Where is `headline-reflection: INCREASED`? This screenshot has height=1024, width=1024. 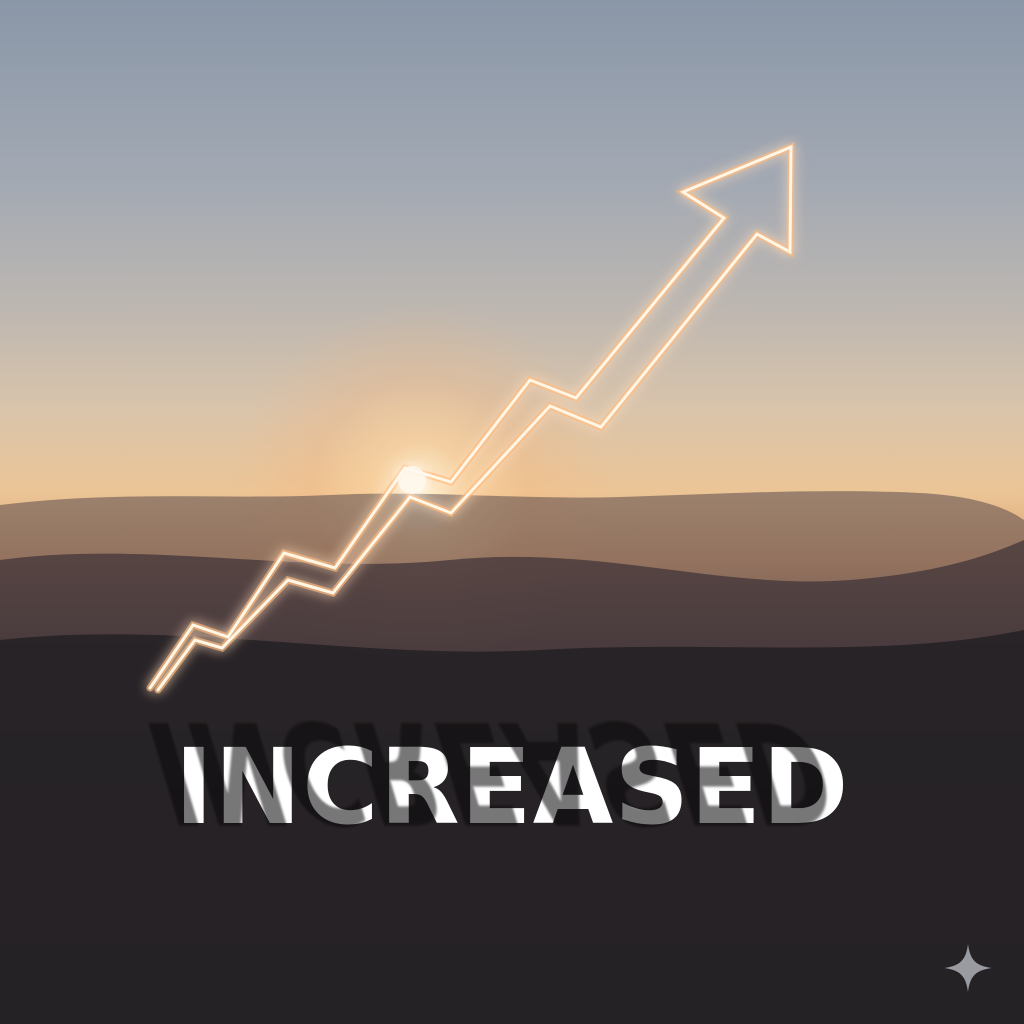 headline-reflection: INCREASED is located at coordinates (491, 772).